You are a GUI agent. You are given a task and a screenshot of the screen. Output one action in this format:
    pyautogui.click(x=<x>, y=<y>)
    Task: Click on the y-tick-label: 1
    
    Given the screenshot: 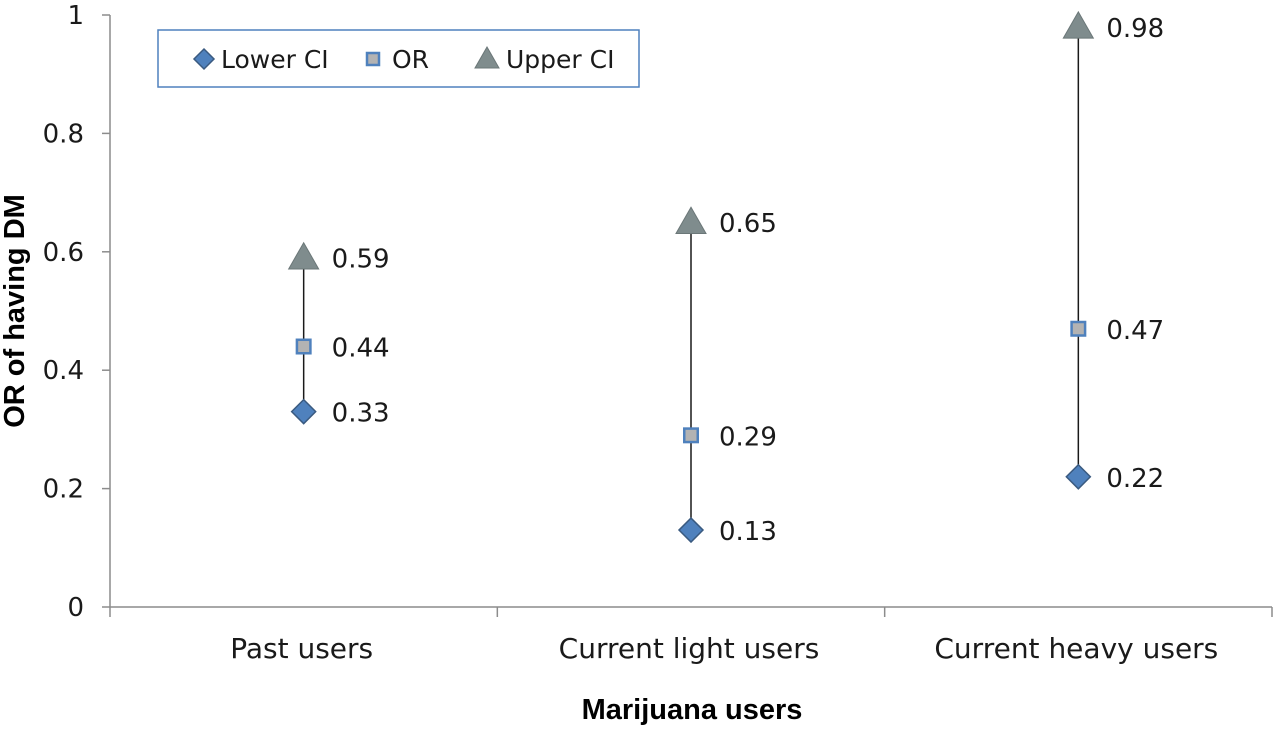 What is the action you would take?
    pyautogui.click(x=75, y=16)
    